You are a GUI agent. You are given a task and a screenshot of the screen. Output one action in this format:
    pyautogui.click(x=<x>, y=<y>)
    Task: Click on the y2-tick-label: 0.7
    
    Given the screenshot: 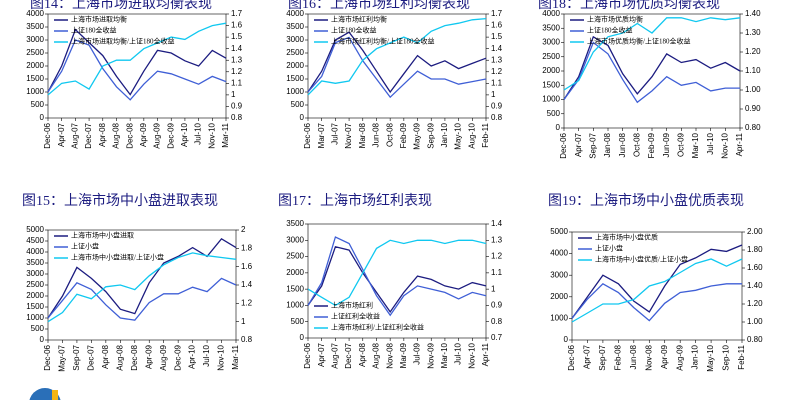 What is the action you would take?
    pyautogui.click(x=497, y=337)
    